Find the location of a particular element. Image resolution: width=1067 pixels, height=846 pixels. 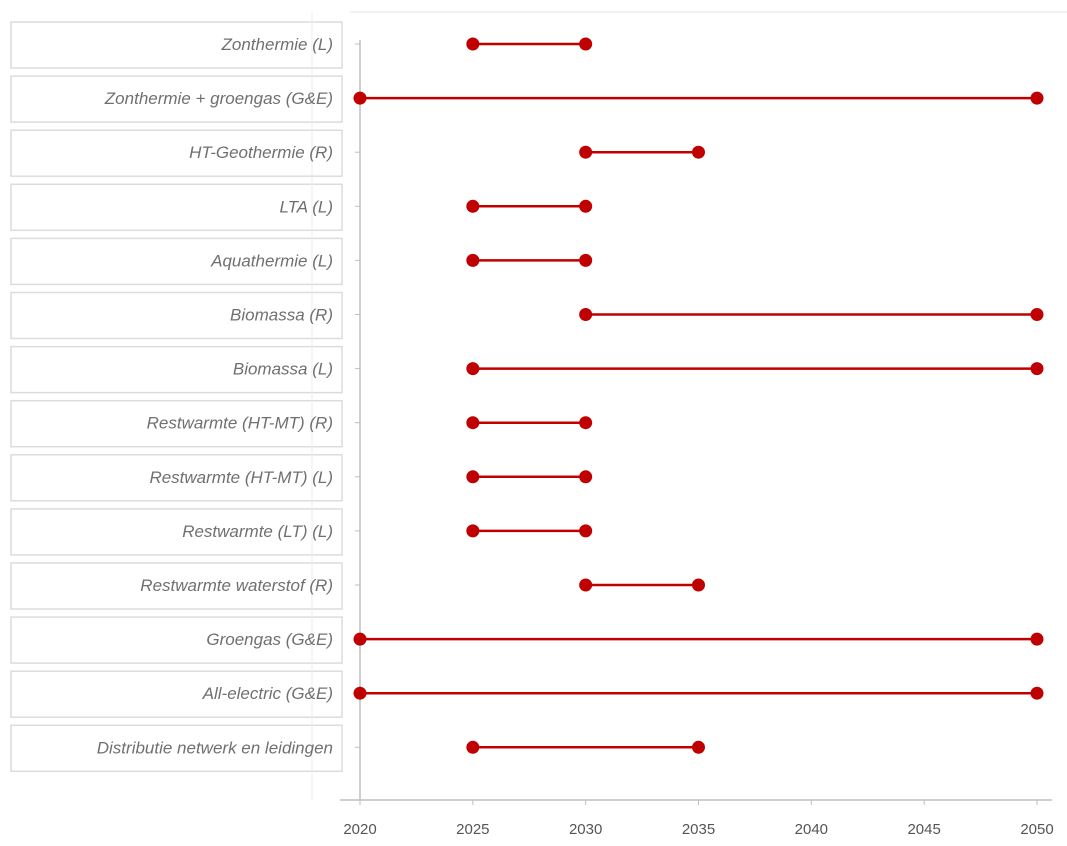

row-label: Restwarmte waterstof (R) is located at coordinates (236, 585).